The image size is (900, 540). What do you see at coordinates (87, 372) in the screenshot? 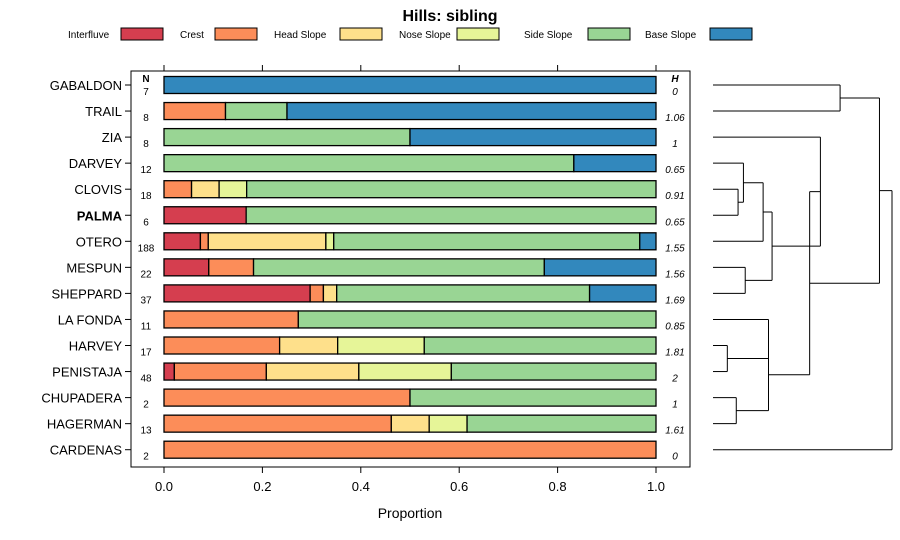
I see `y-tick-label: PENISTAJA` at bounding box center [87, 372].